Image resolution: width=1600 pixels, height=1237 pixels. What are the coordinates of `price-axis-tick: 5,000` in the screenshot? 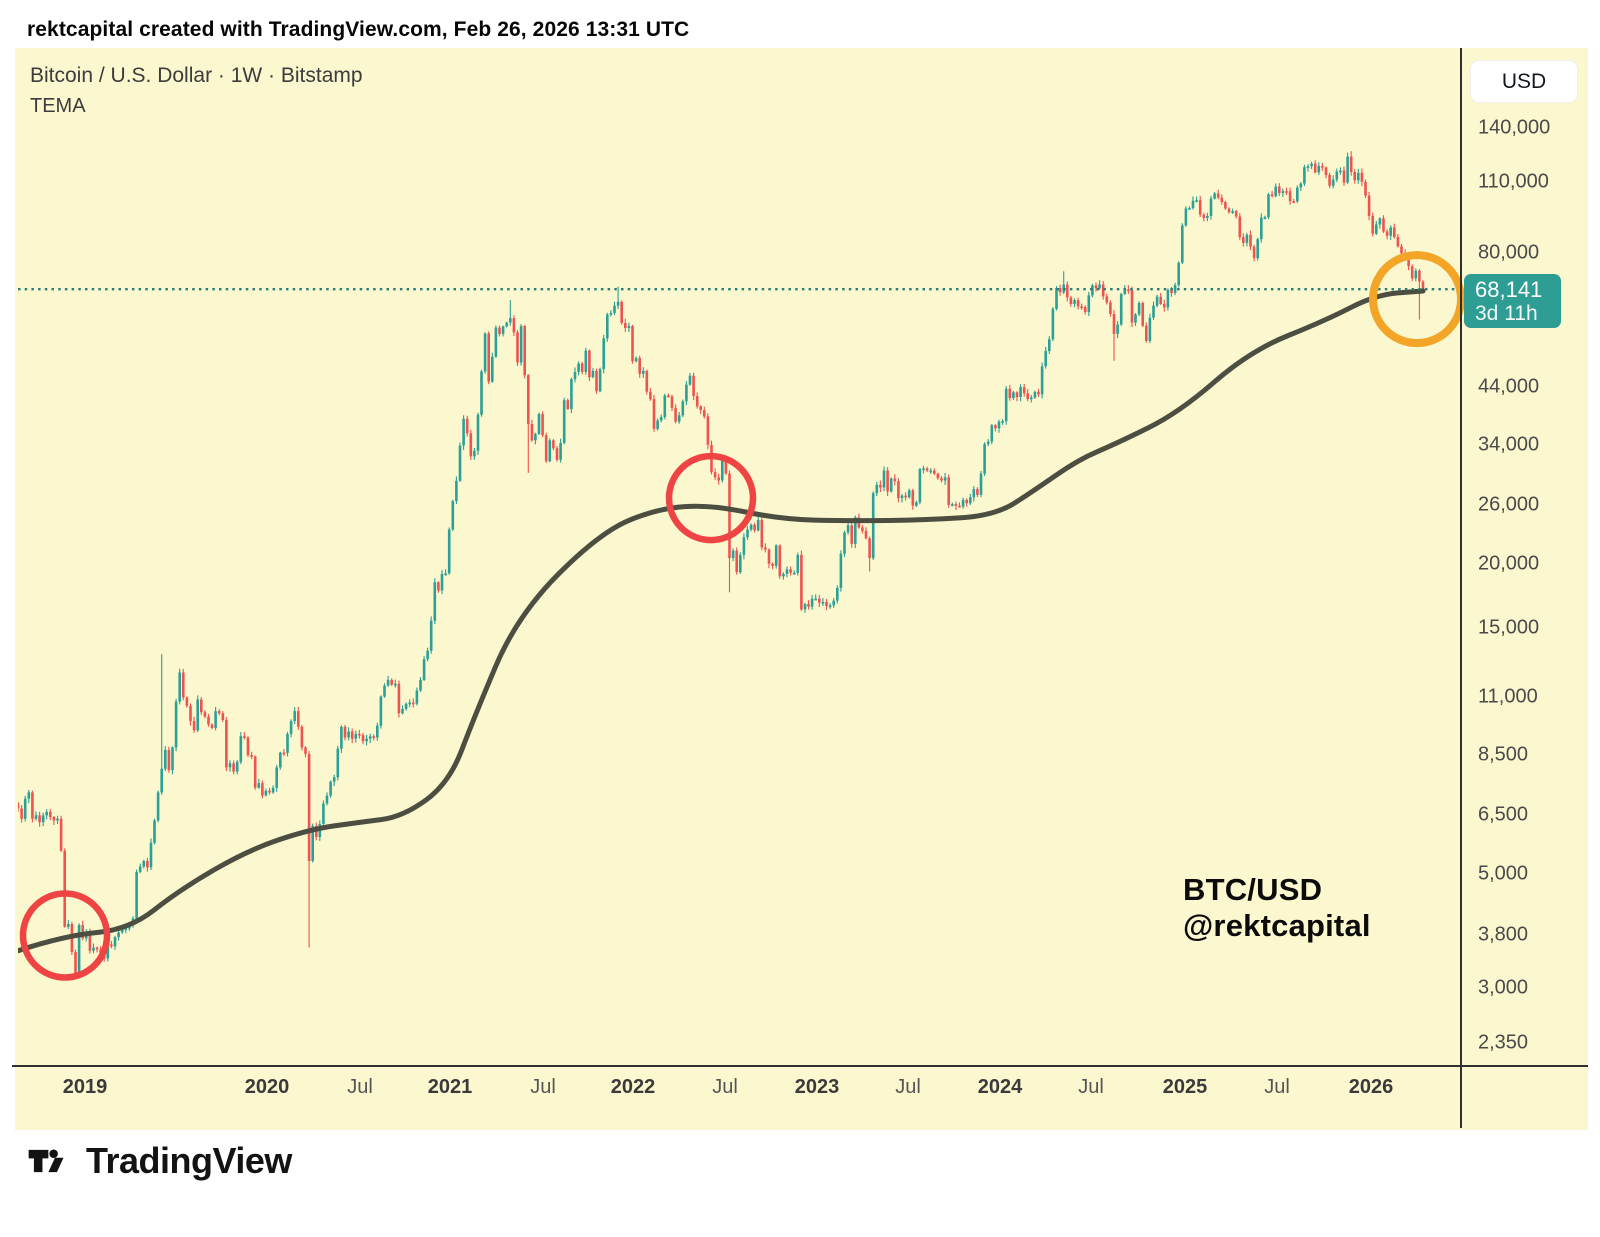 It's located at (1503, 873).